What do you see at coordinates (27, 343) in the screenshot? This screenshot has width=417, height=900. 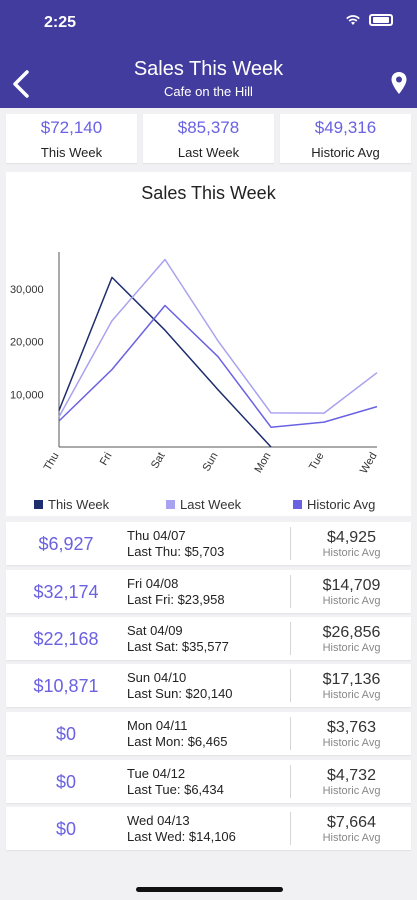 I see `y-tick-label: 20,000` at bounding box center [27, 343].